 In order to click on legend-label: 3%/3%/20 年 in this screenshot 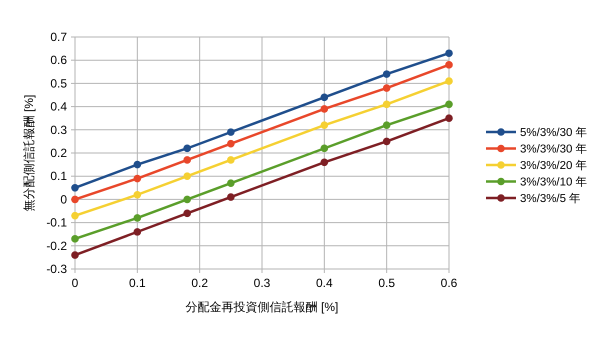, I will do `click(554, 165)`.